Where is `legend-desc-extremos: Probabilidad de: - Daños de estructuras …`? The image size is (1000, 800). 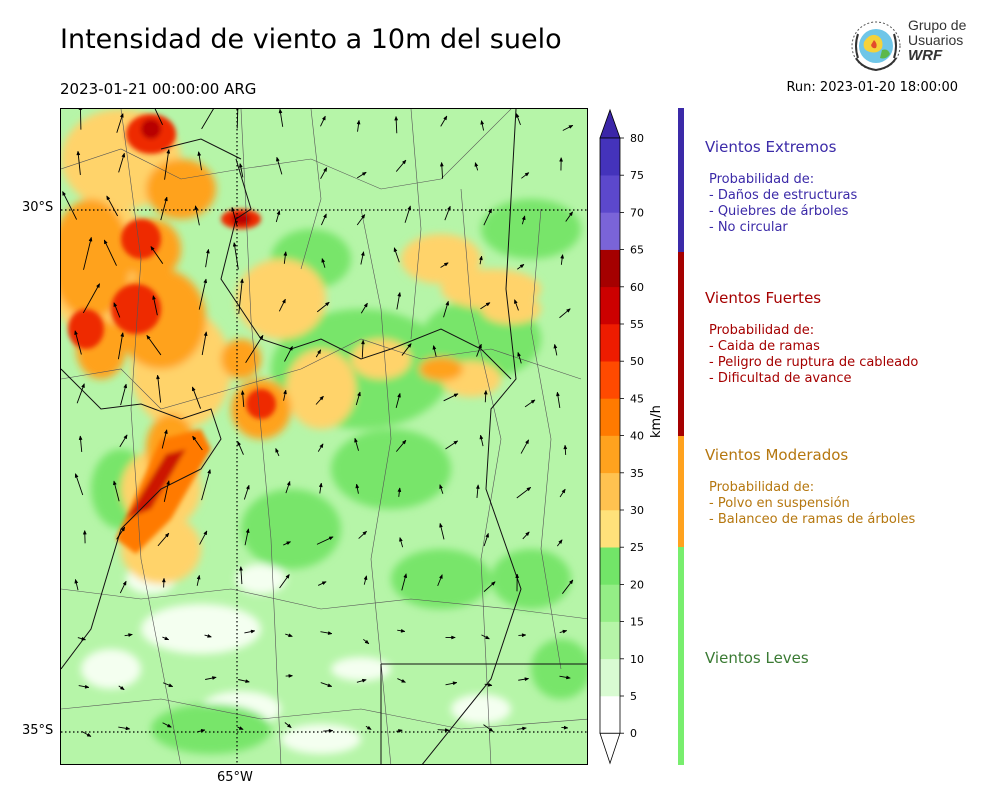 legend-desc-extremos: Probabilidad de: - Daños de estructuras … is located at coordinates (783, 203).